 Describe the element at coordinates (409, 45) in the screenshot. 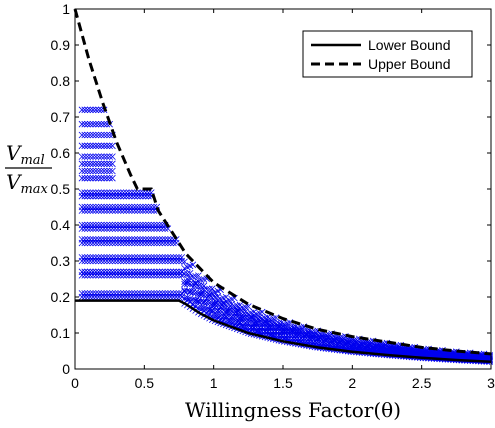

I see `legend-label: Lower Bound` at that location.